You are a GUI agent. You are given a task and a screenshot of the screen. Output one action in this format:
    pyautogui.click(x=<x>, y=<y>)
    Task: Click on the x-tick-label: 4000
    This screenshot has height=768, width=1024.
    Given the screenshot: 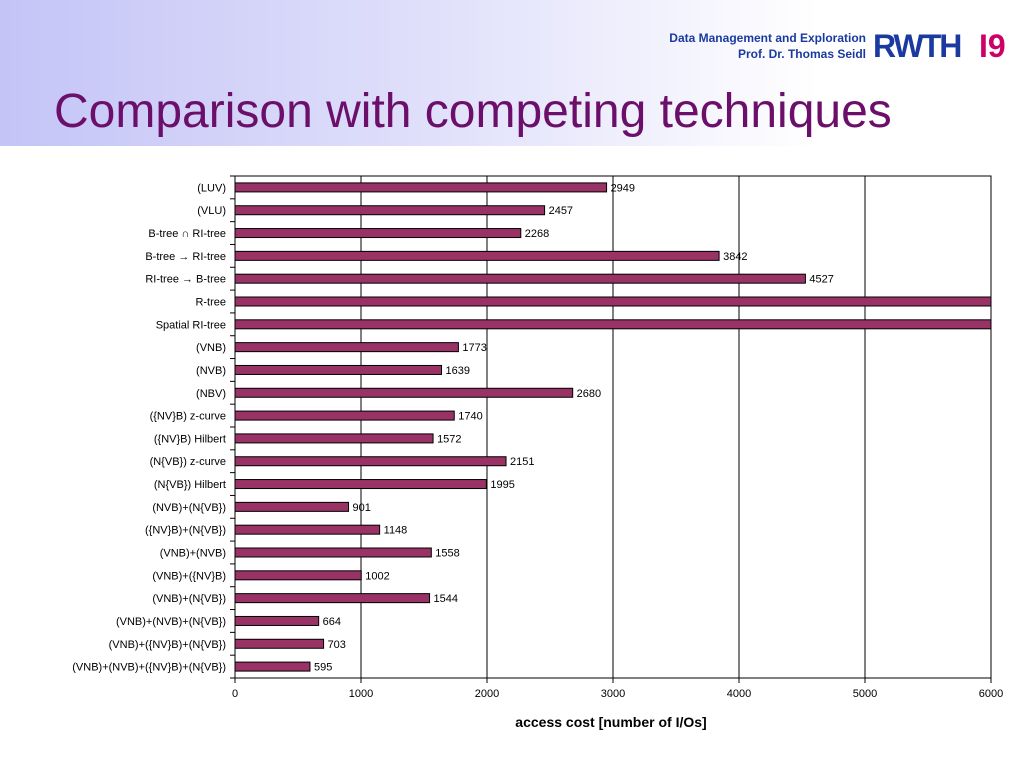 What is the action you would take?
    pyautogui.click(x=739, y=694)
    